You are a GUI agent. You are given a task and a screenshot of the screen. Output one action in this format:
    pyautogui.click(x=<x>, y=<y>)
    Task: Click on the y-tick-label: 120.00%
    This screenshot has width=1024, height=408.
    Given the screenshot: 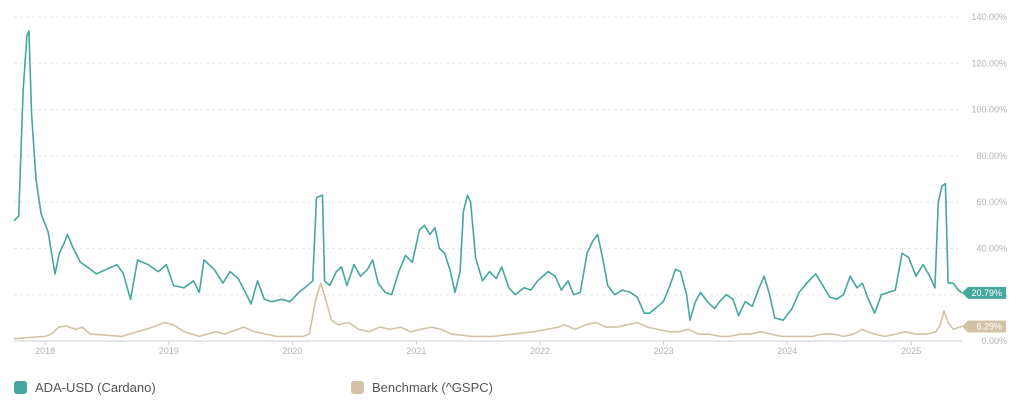 What is the action you would take?
    pyautogui.click(x=989, y=63)
    